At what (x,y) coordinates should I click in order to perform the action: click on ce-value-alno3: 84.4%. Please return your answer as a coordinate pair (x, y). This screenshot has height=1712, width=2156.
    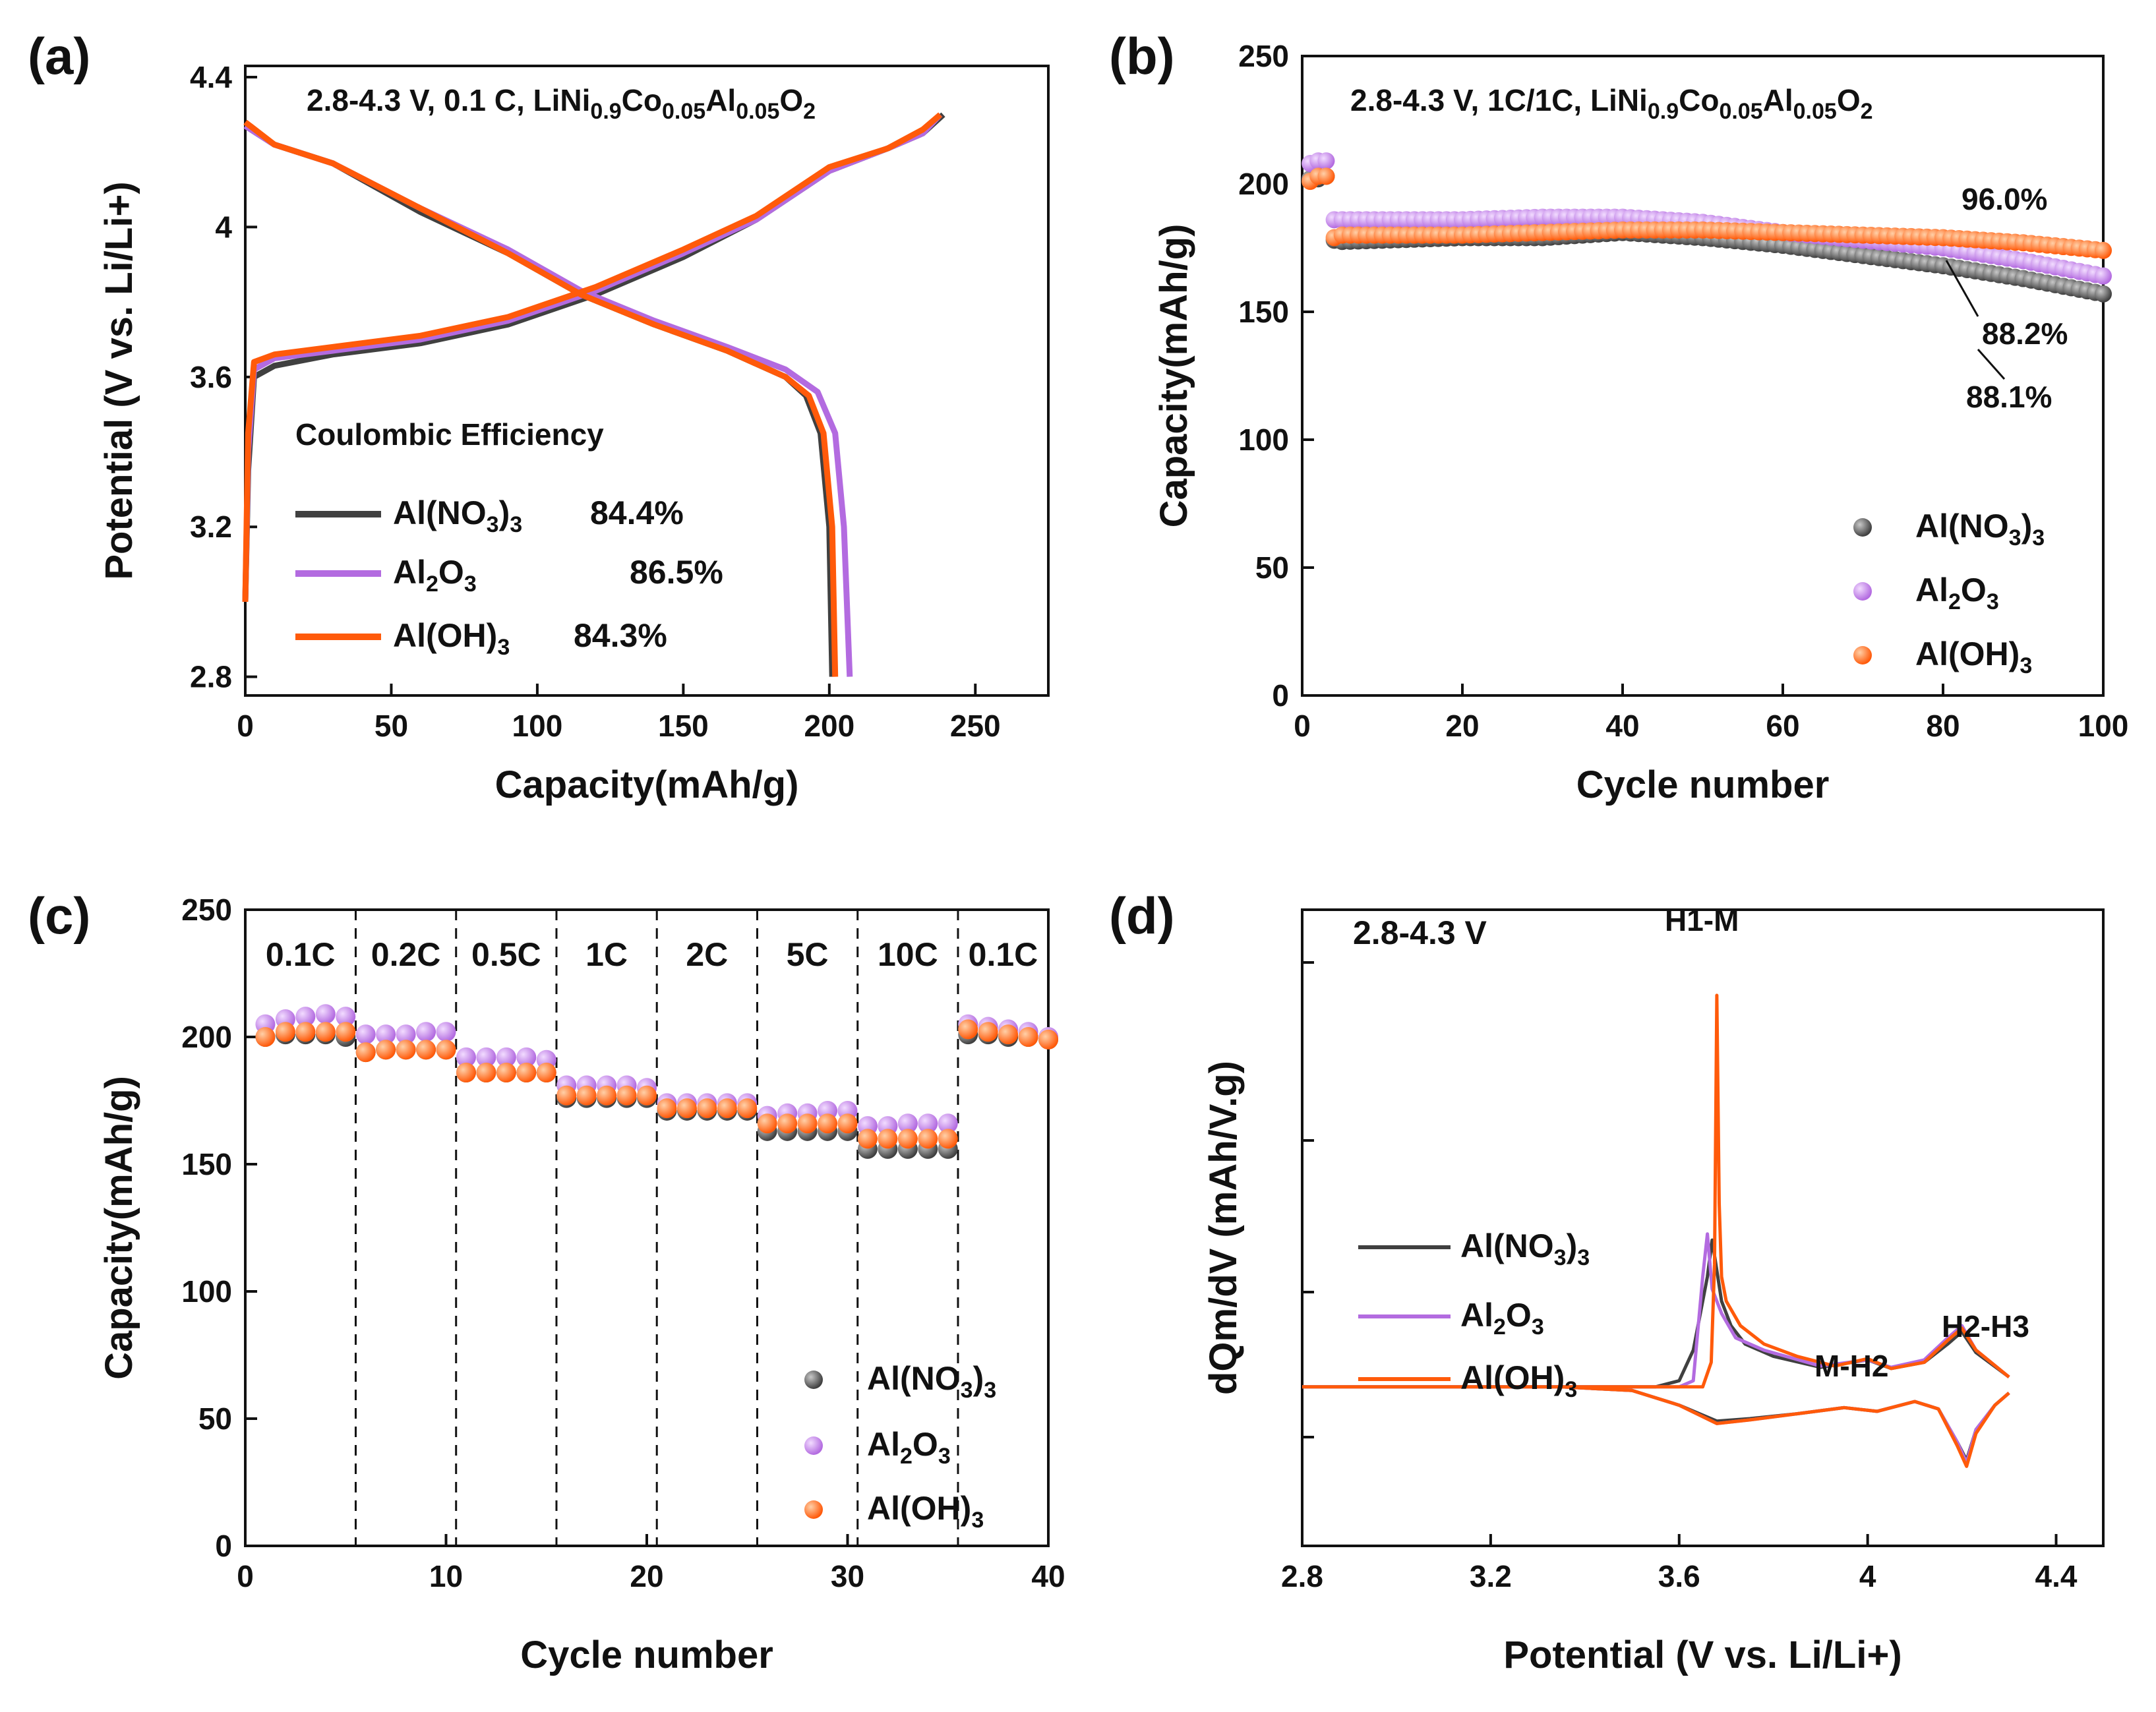
    Looking at the image, I should click on (637, 513).